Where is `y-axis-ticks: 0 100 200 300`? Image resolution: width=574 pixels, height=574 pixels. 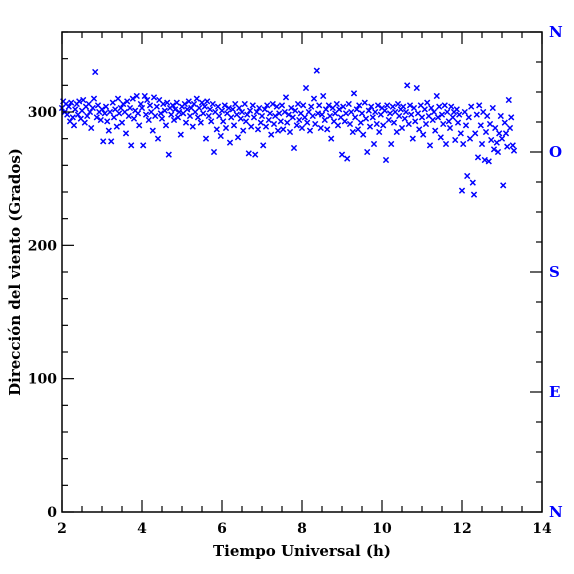
y-axis-ticks: 0 100 200 300 is located at coordinates (51, 276).